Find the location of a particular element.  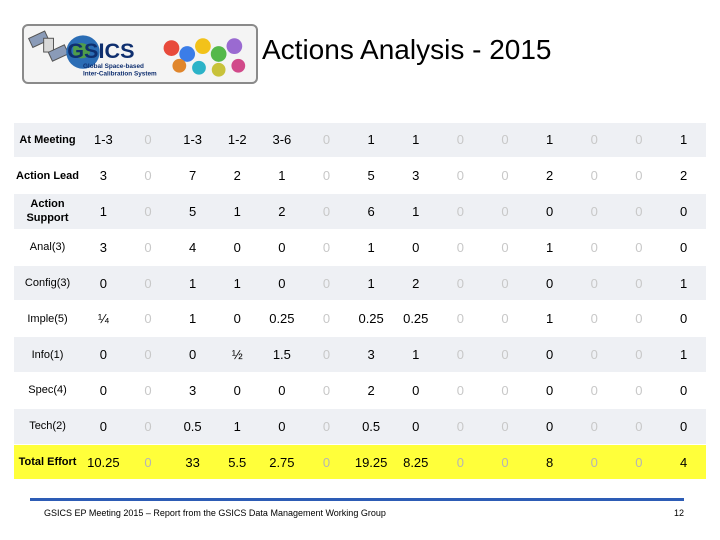

table-cell: 8.25 is located at coordinates (416, 462).